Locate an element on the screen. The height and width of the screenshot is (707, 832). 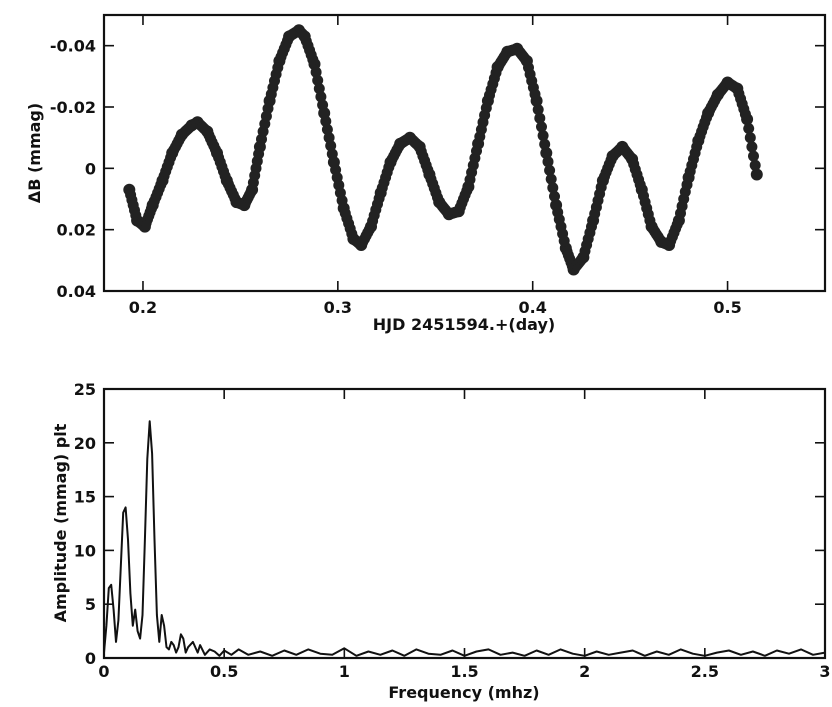
light-curve-y-tick-label: 0.02 is located at coordinates (76, 230).